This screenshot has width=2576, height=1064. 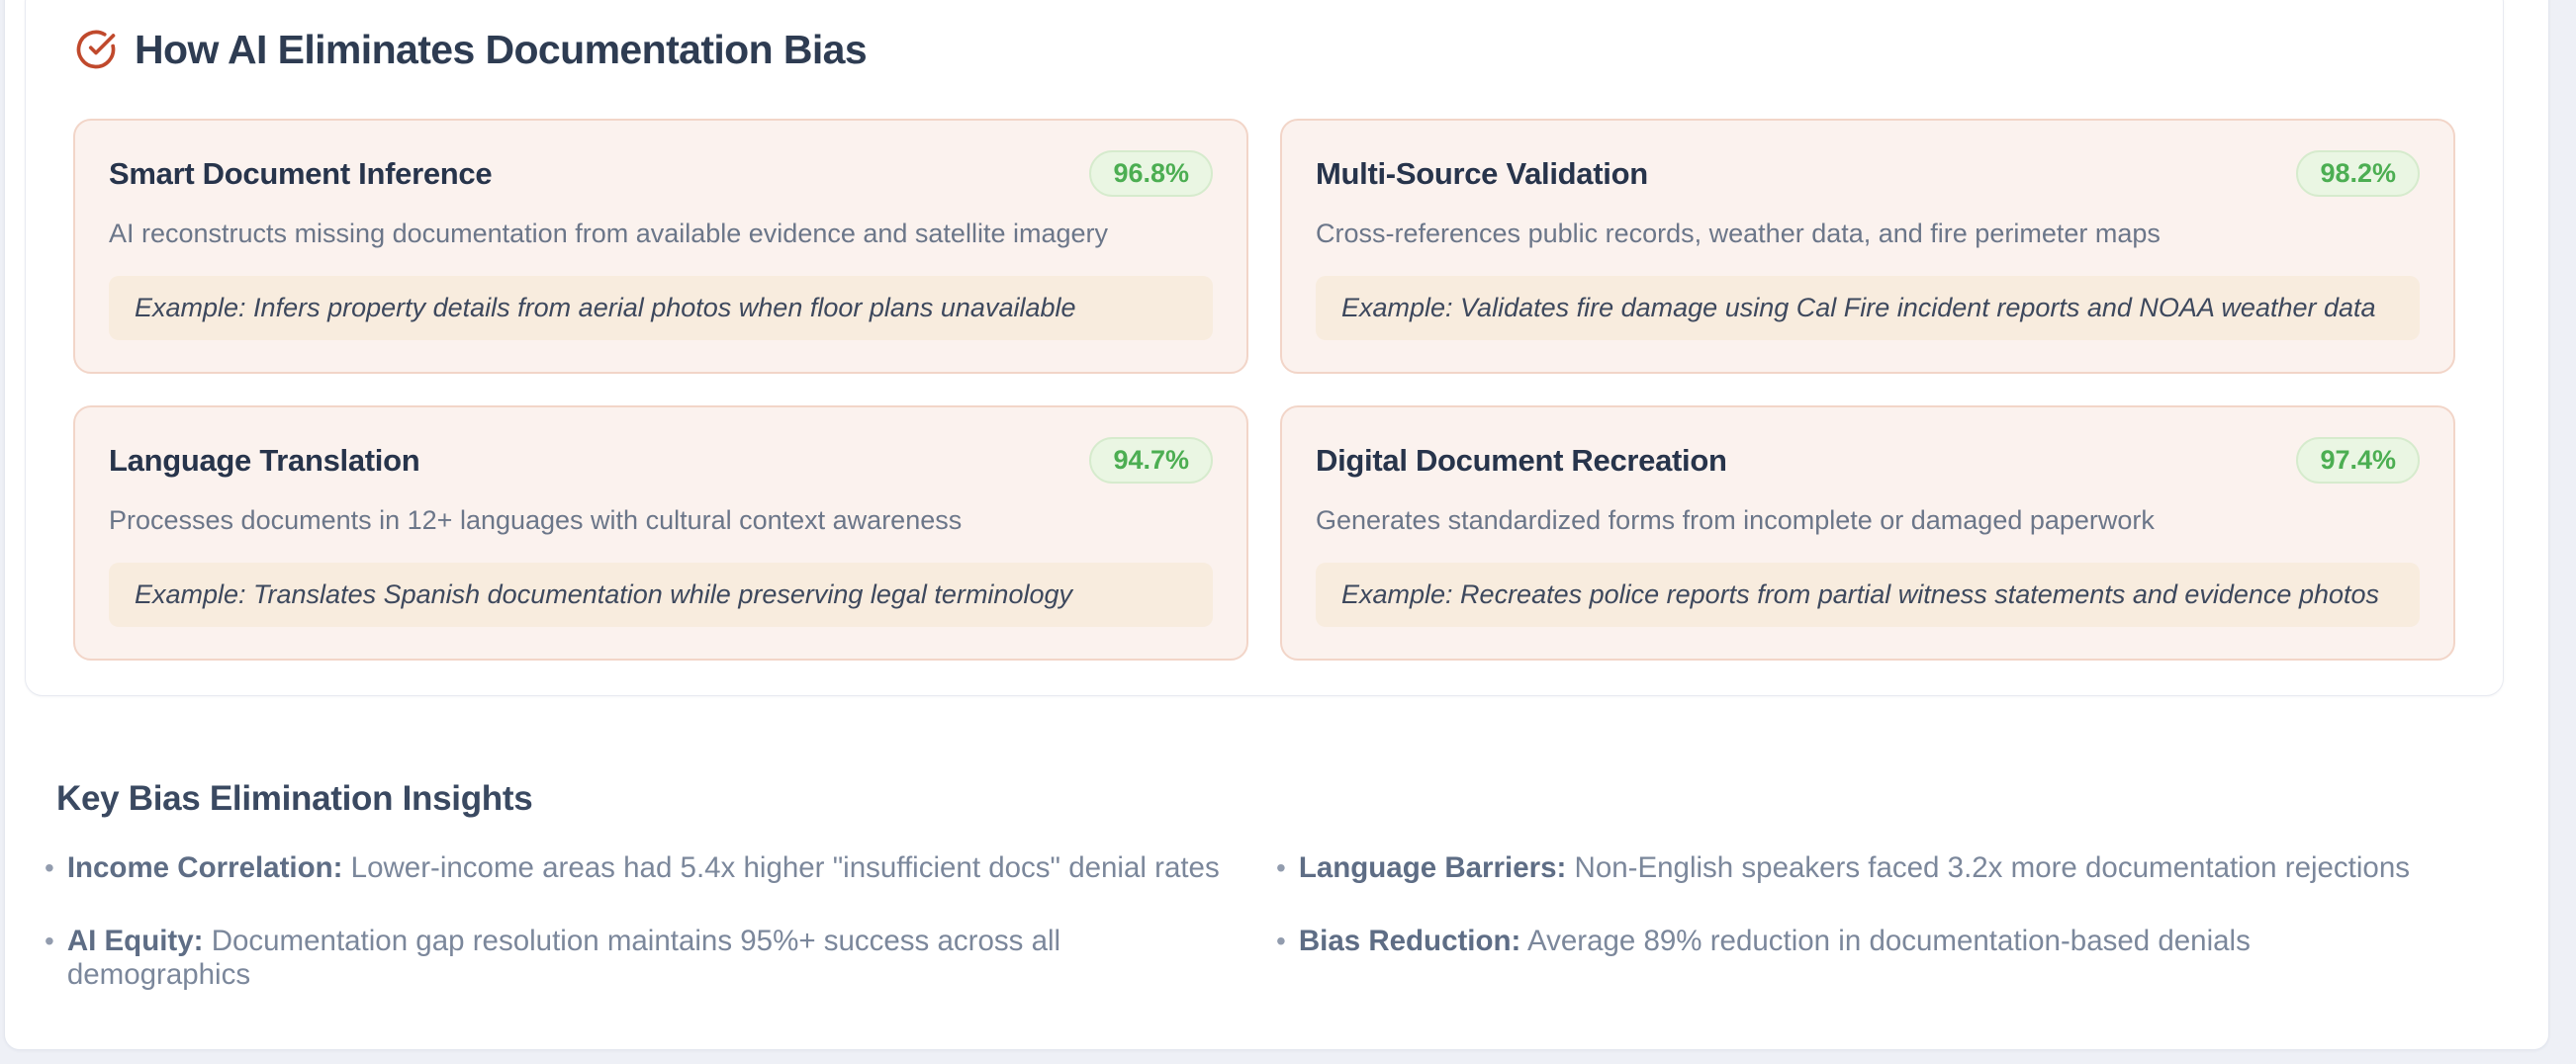 I want to click on section-title: How AI Eliminates Documentation Bias, so click(x=501, y=49).